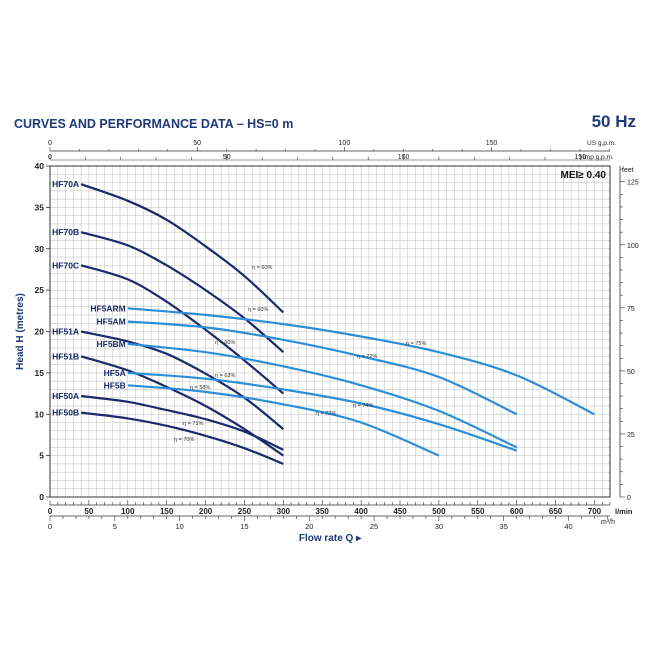 This screenshot has height=650, width=650. What do you see at coordinates (182, 380) in the screenshot?
I see `curve-hf51a` at bounding box center [182, 380].